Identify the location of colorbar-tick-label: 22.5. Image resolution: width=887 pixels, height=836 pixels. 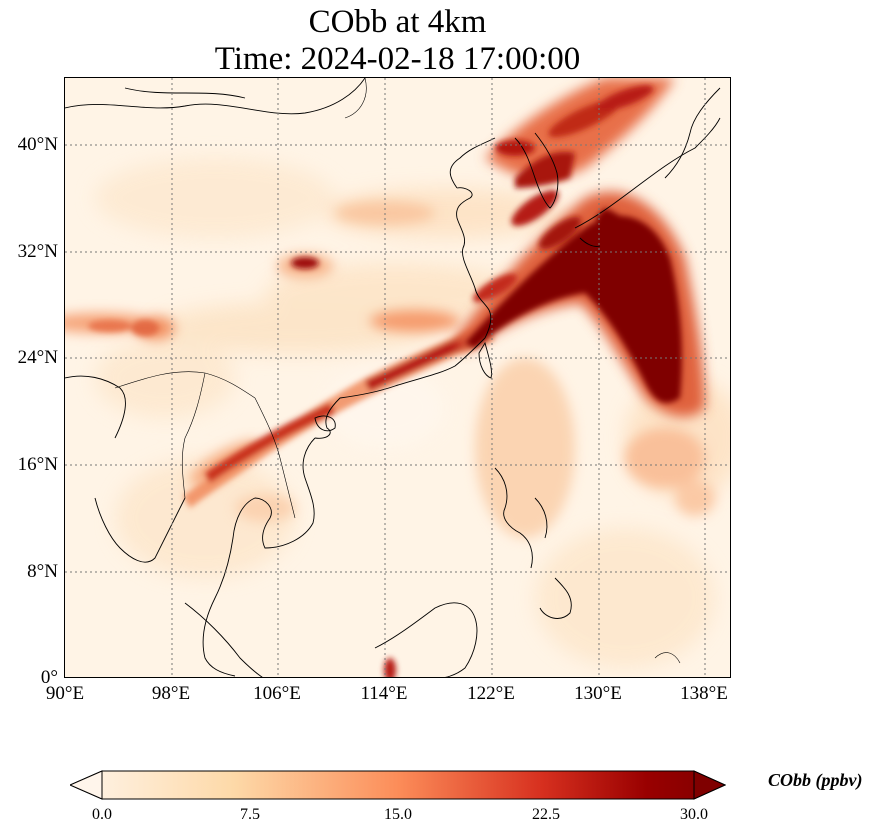
(546, 814).